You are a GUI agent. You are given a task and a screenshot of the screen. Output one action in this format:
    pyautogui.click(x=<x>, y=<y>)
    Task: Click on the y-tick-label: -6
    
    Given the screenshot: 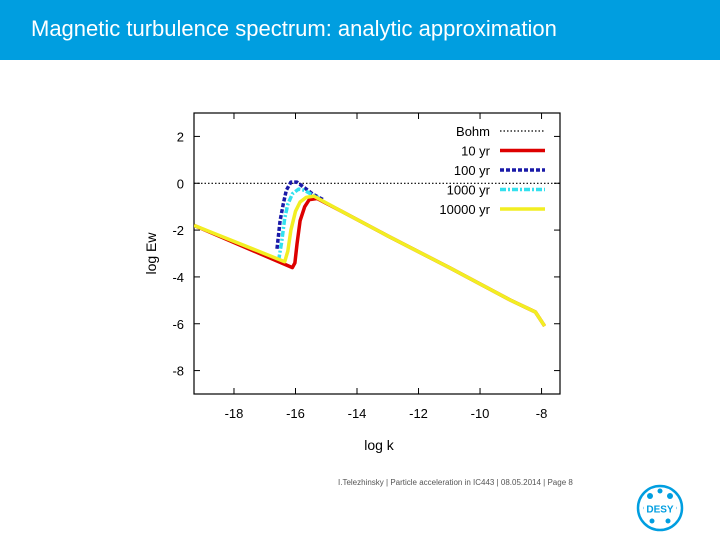 What is the action you would take?
    pyautogui.click(x=178, y=324)
    